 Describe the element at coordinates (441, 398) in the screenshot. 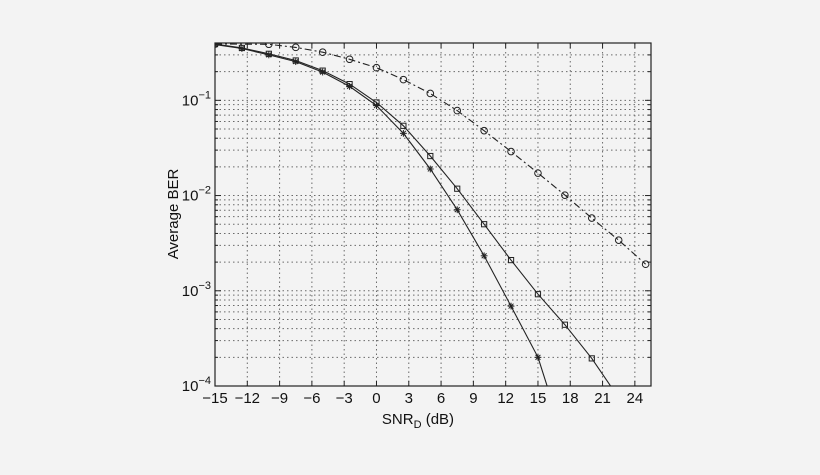

I see `x-tick-label: 6` at that location.